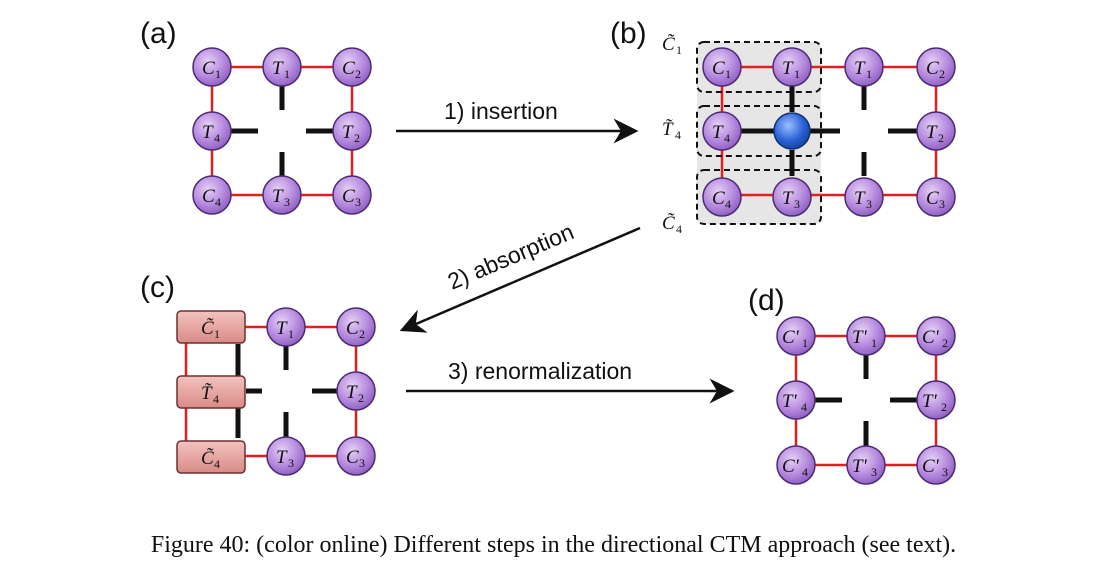 The height and width of the screenshot is (575, 1107). I want to click on panel-d-node-c4-prime: C' 4, so click(796, 465).